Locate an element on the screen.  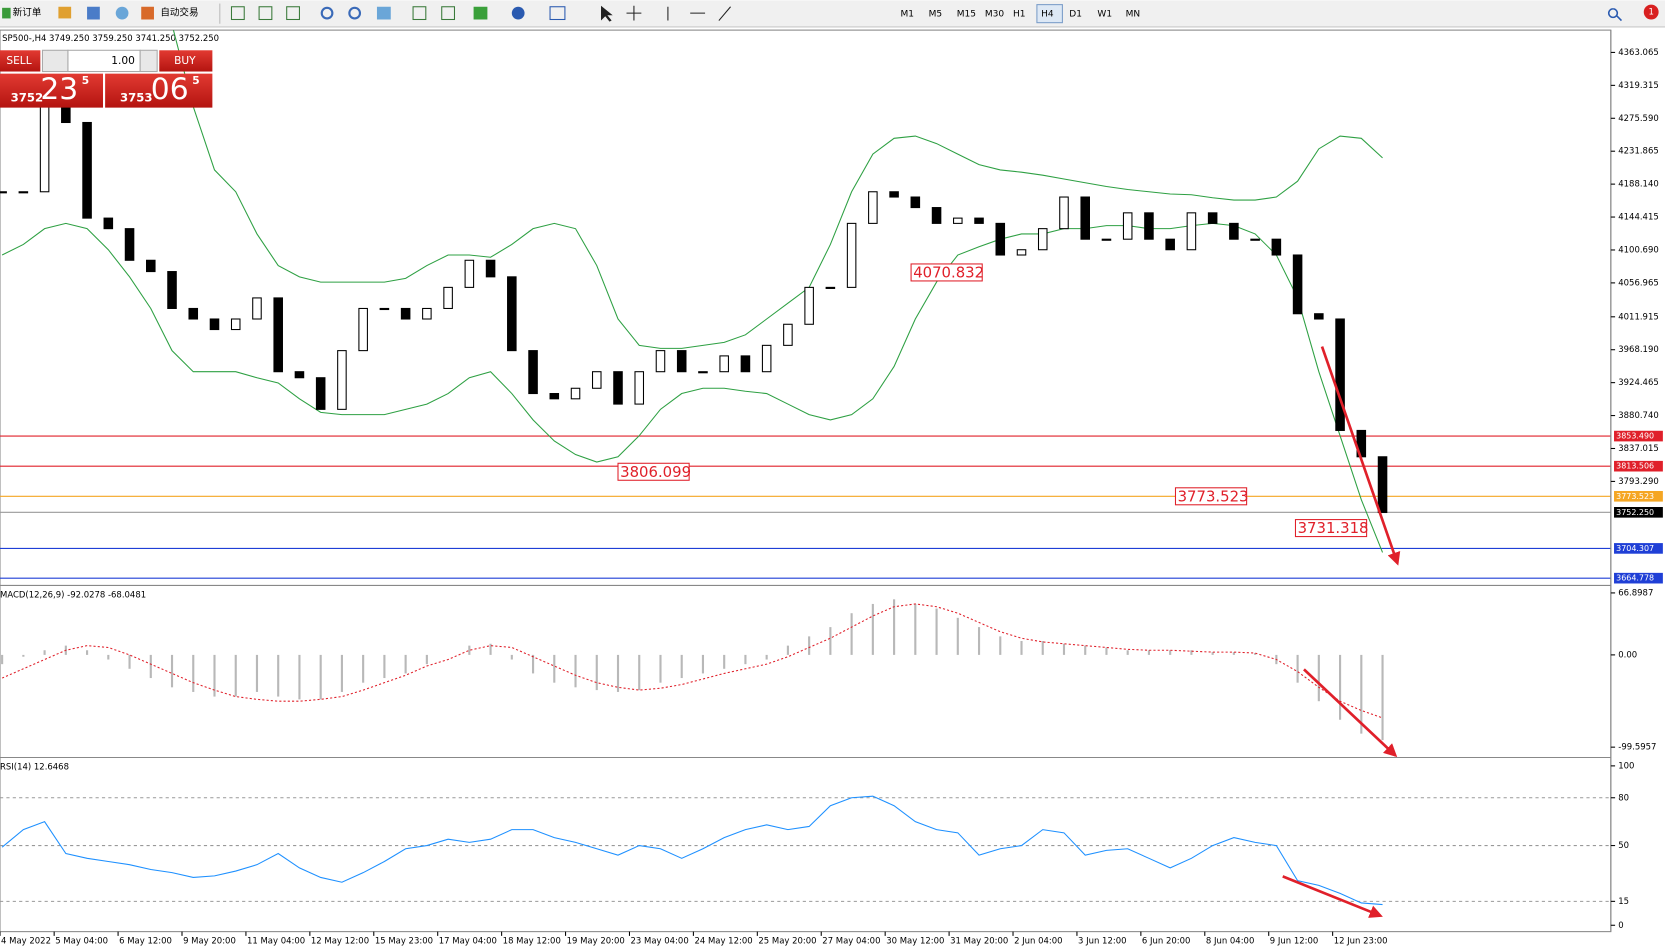
rsi-line is located at coordinates (692, 850).